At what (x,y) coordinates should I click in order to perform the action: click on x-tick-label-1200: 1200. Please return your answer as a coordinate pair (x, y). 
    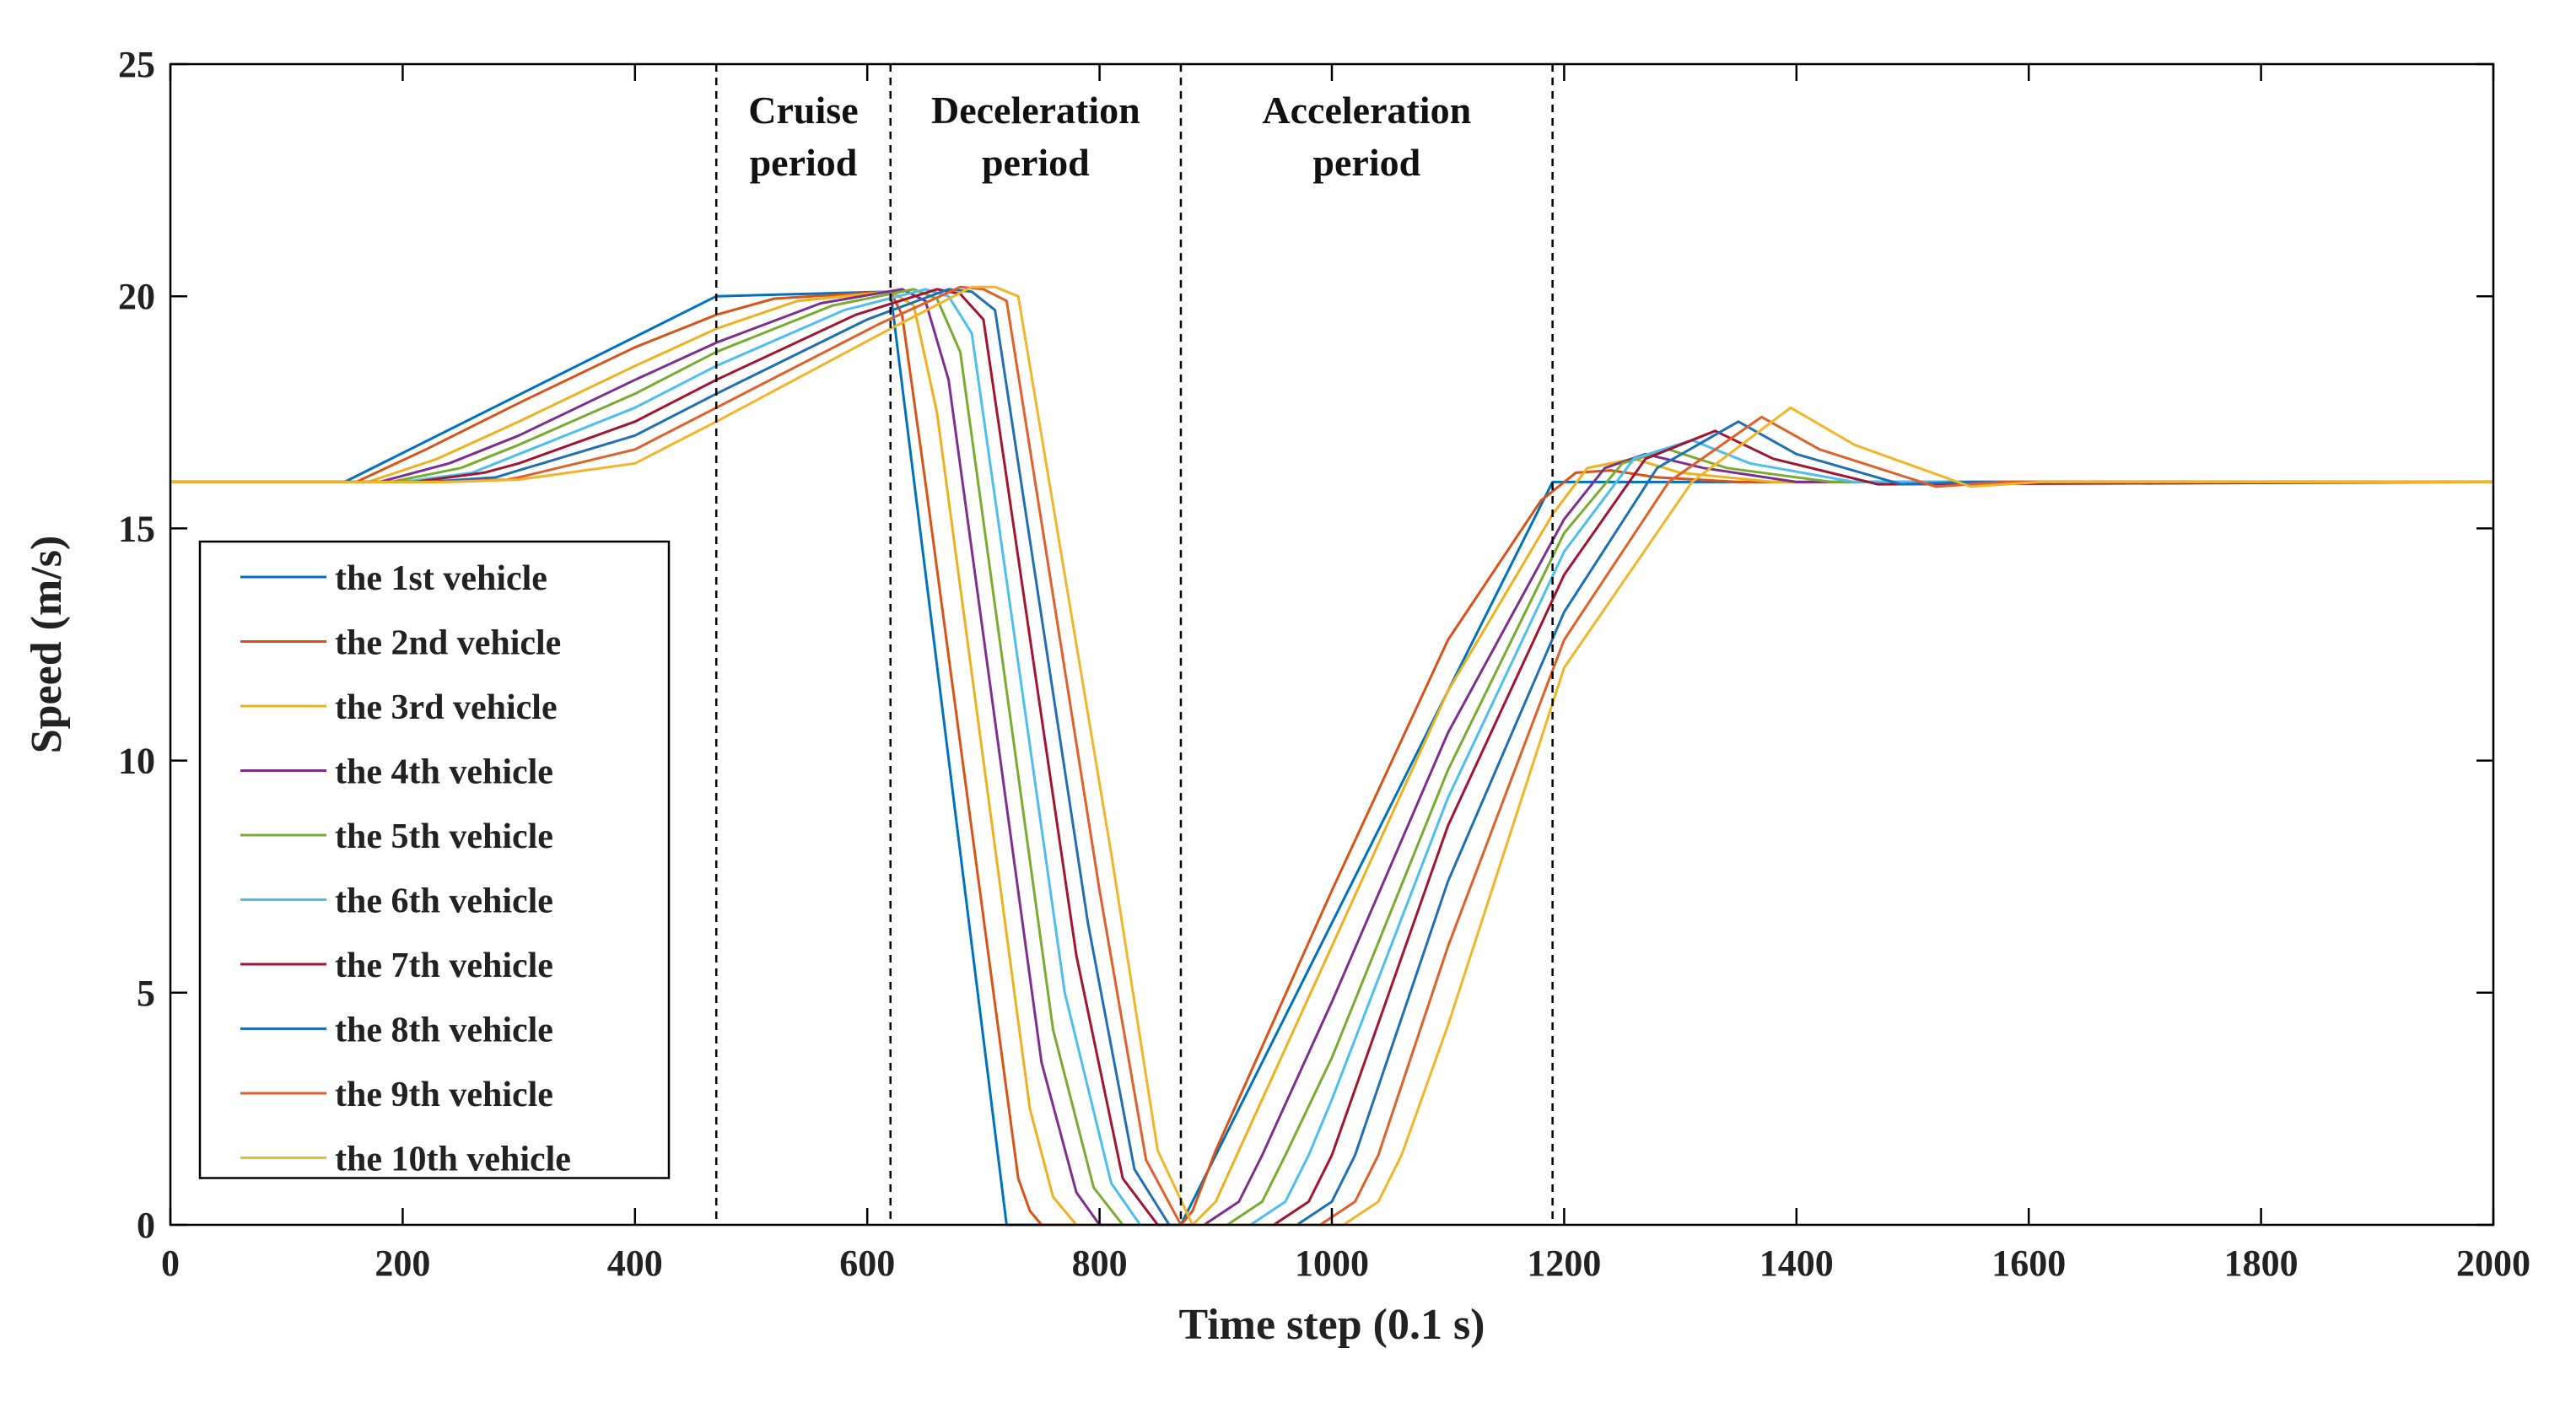
    Looking at the image, I should click on (1564, 1263).